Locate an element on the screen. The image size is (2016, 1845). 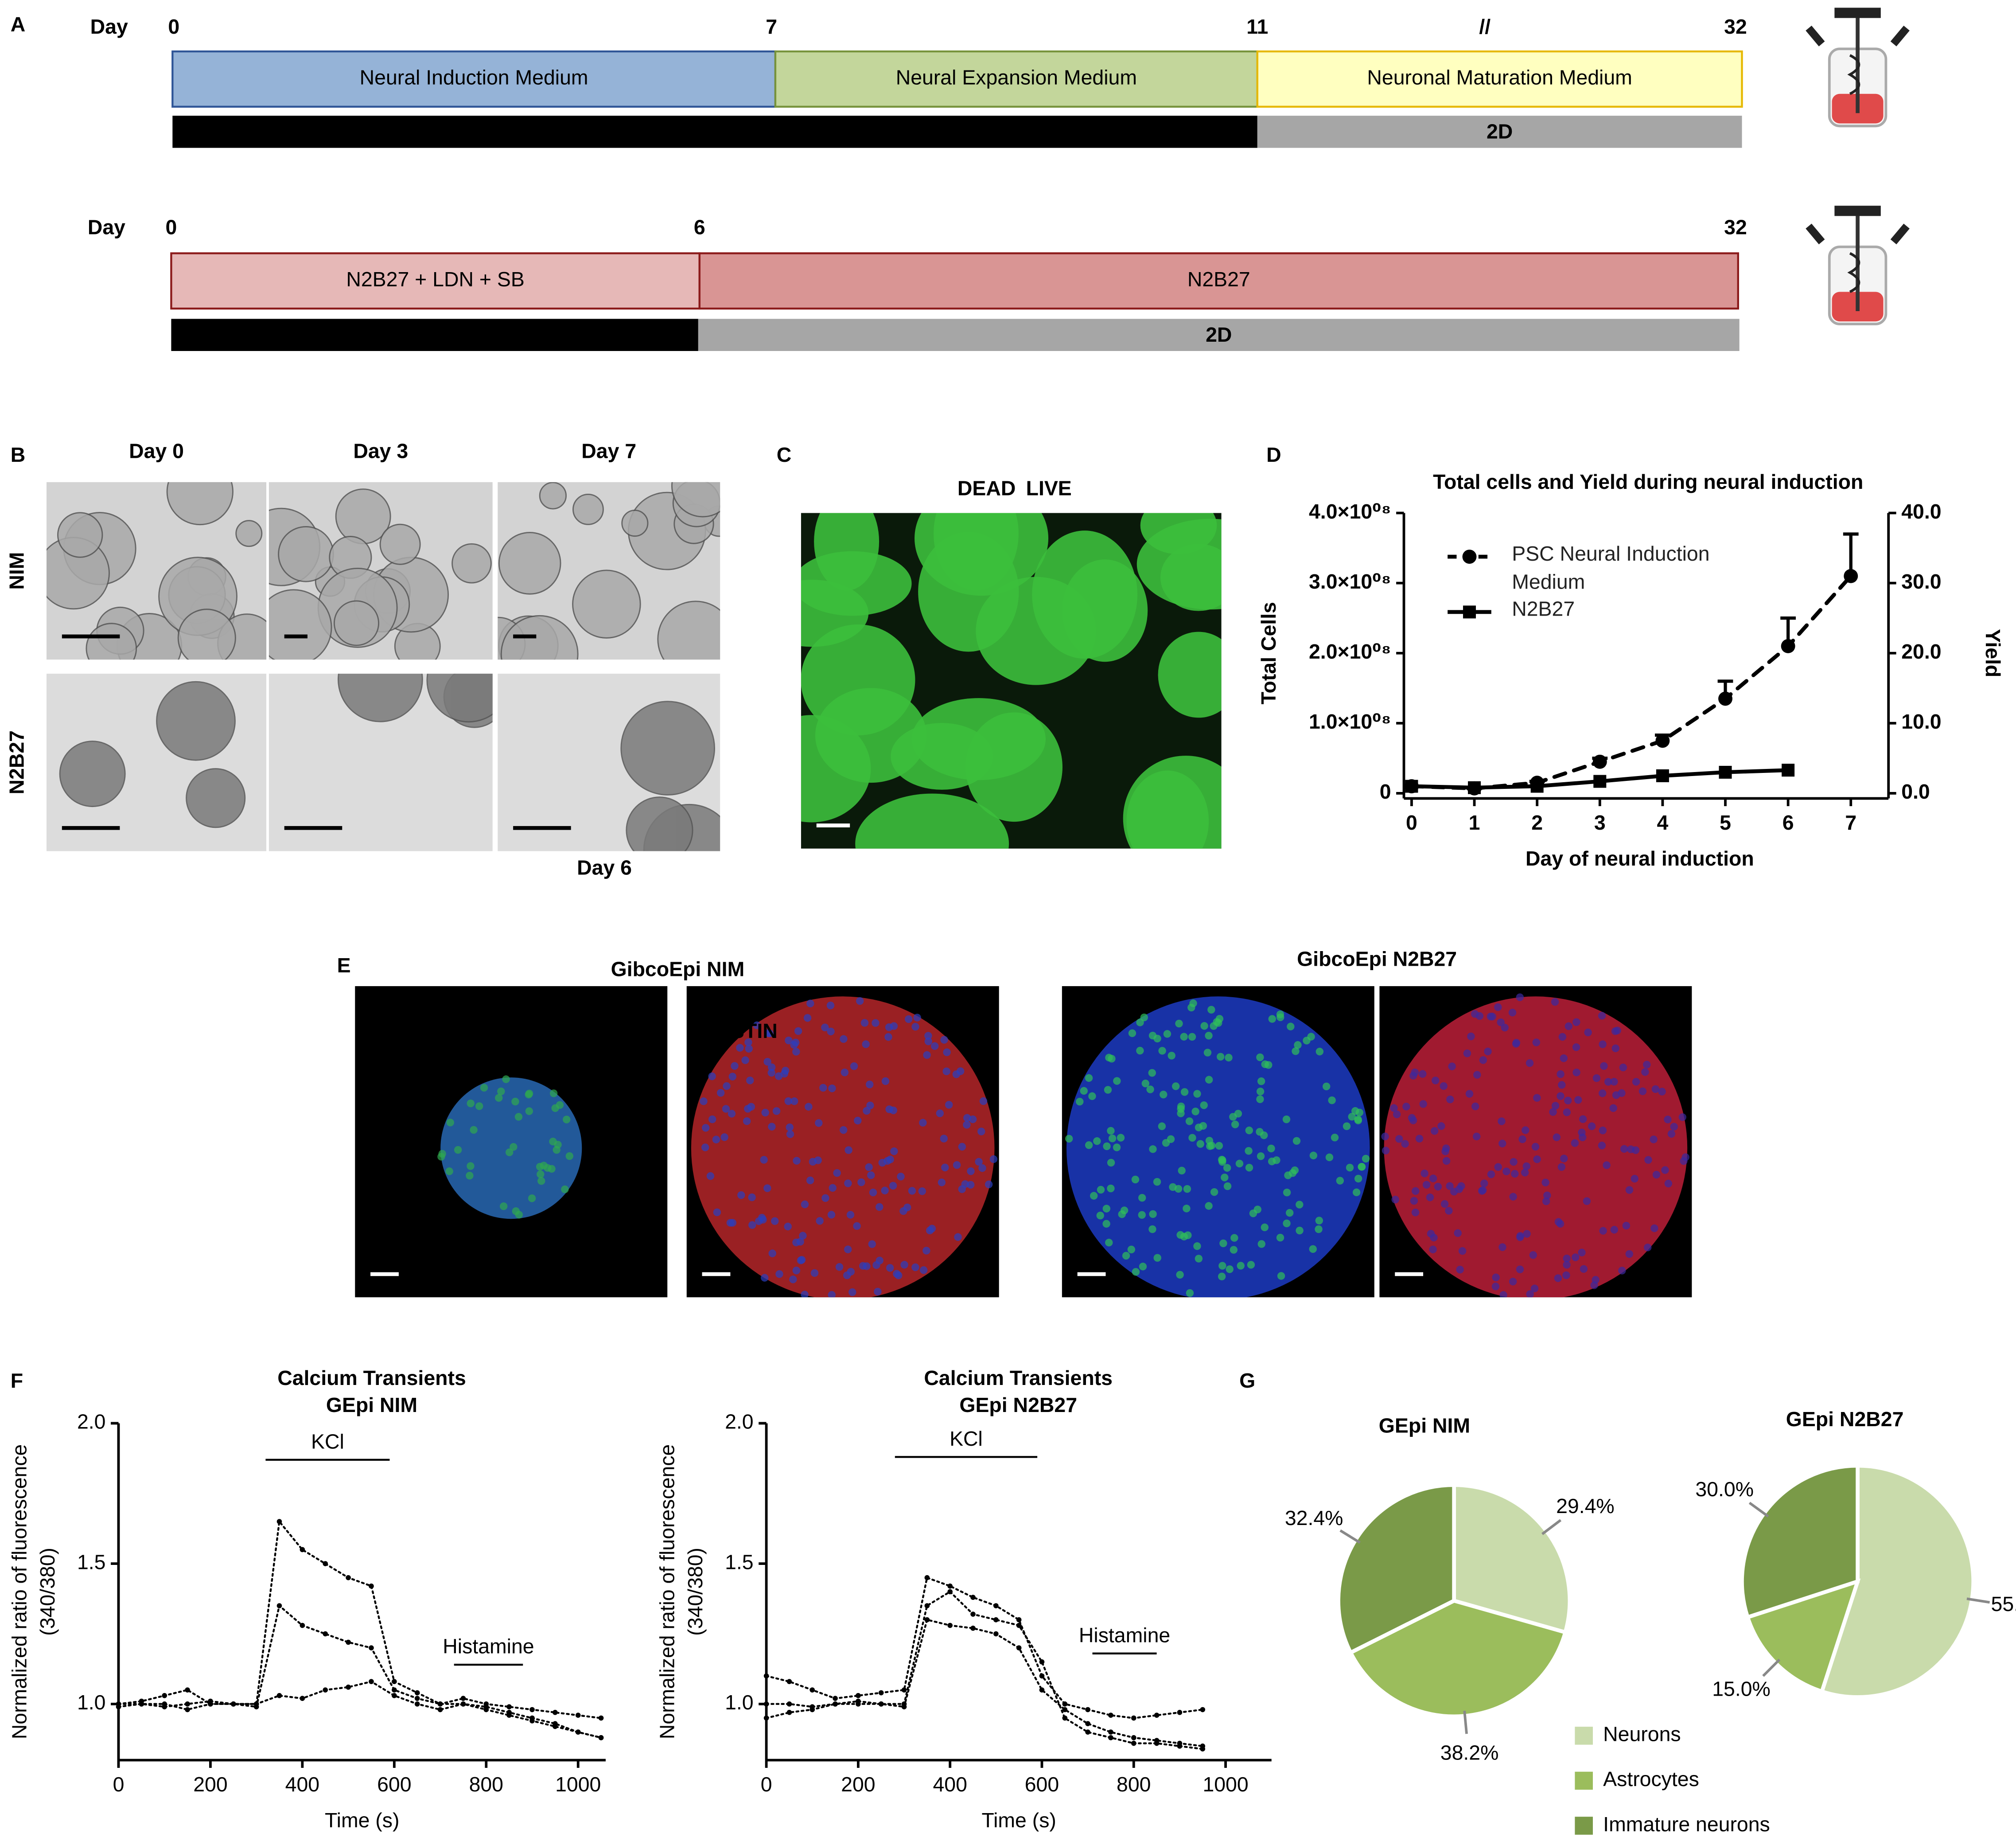
medium-label: N2B27 is located at coordinates (1218, 280).